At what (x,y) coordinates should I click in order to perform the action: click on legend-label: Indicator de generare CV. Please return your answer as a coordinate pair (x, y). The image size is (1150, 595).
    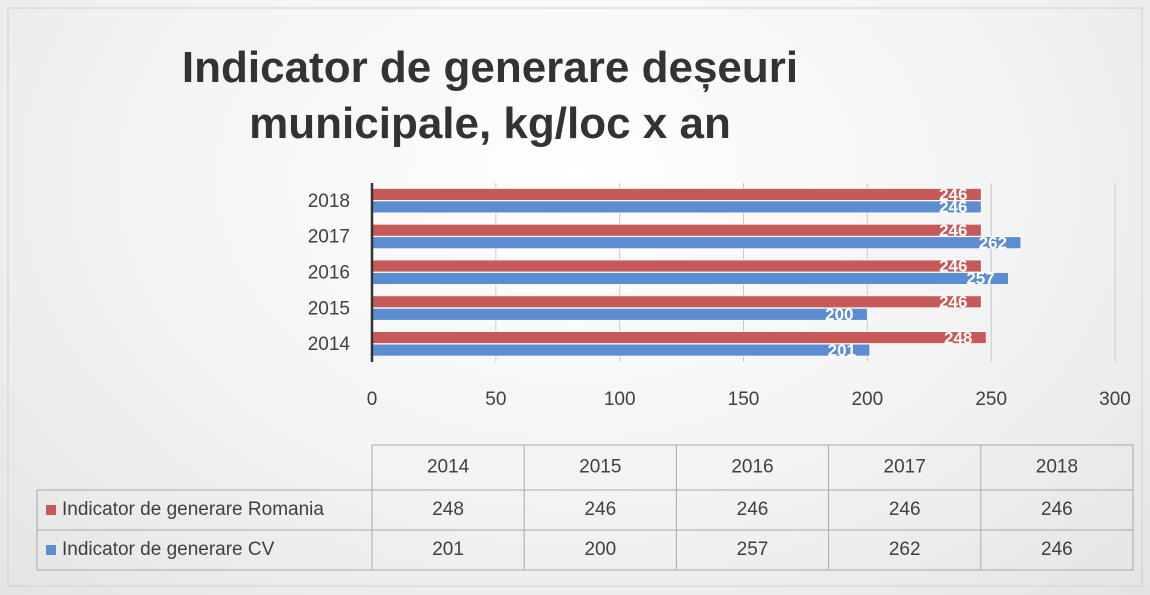
    Looking at the image, I should click on (168, 549).